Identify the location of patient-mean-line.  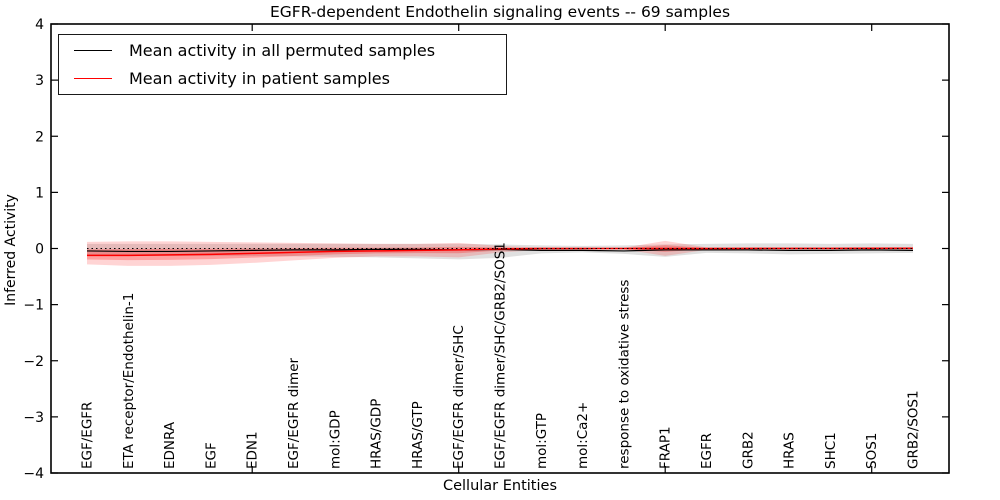
(500, 252).